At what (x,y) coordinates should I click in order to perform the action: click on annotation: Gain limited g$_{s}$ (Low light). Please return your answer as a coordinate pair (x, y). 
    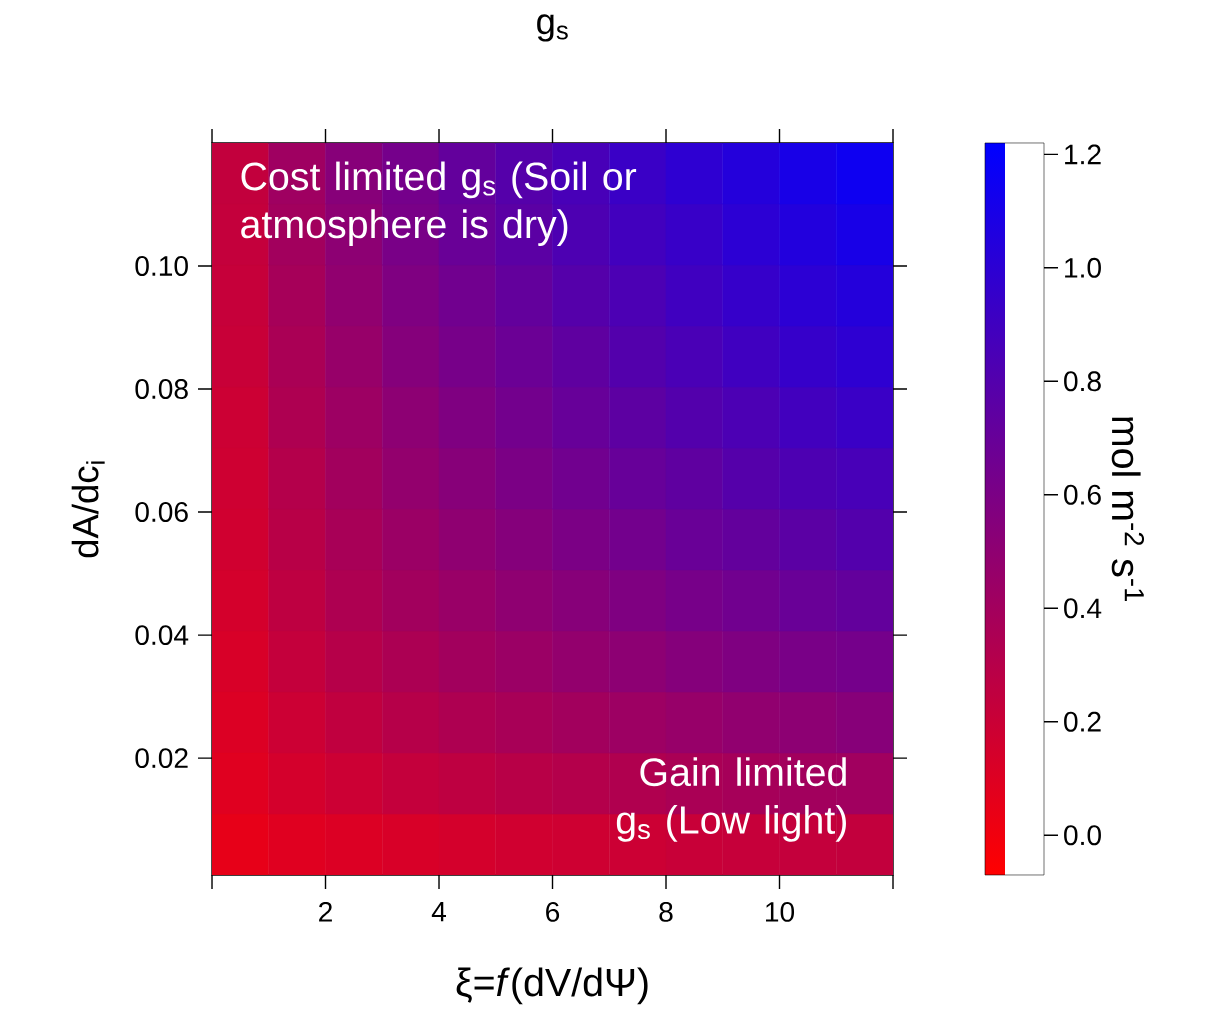
    Looking at the image, I should click on (731, 799).